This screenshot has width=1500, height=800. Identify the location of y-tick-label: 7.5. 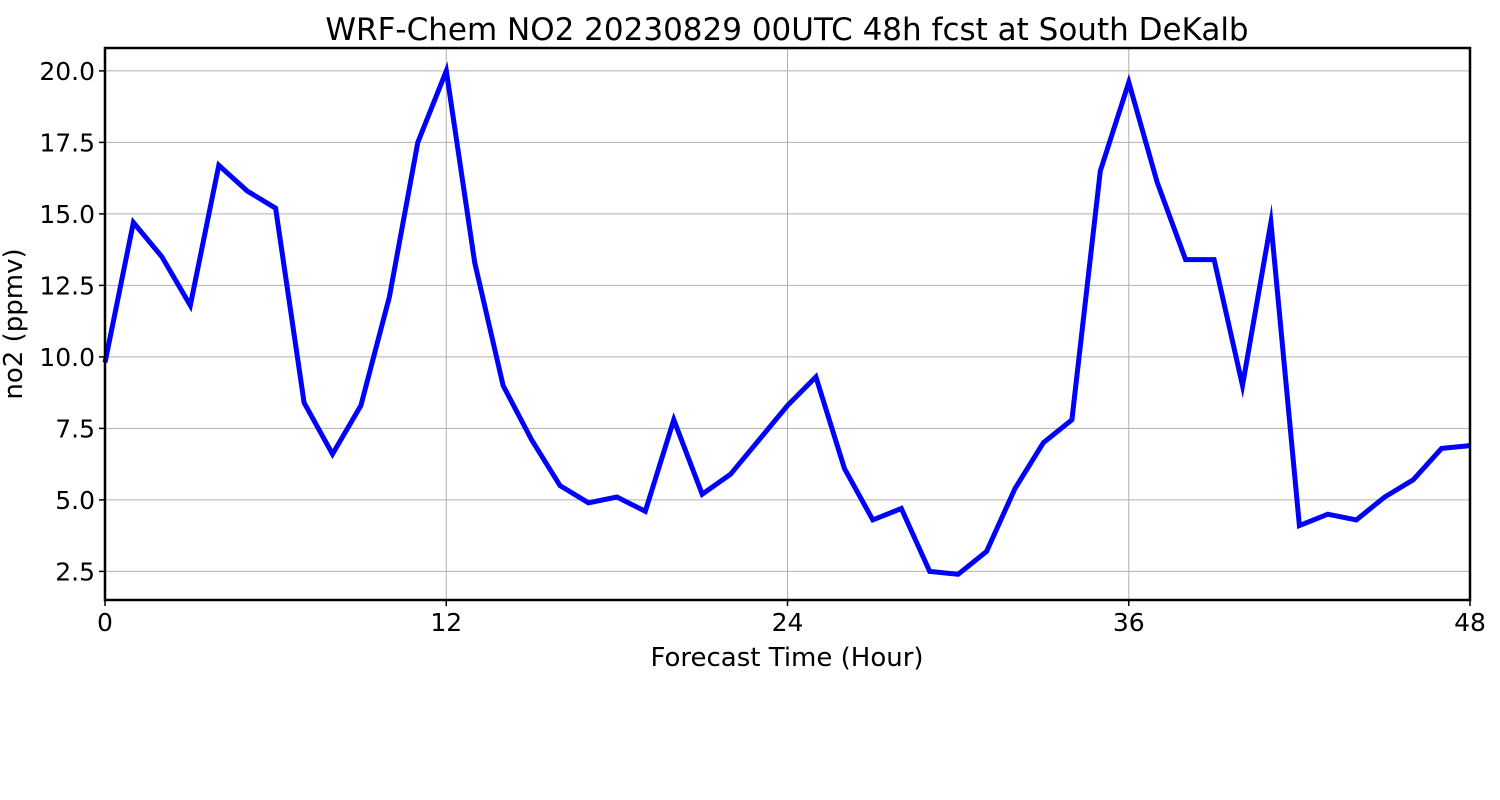
(75, 428).